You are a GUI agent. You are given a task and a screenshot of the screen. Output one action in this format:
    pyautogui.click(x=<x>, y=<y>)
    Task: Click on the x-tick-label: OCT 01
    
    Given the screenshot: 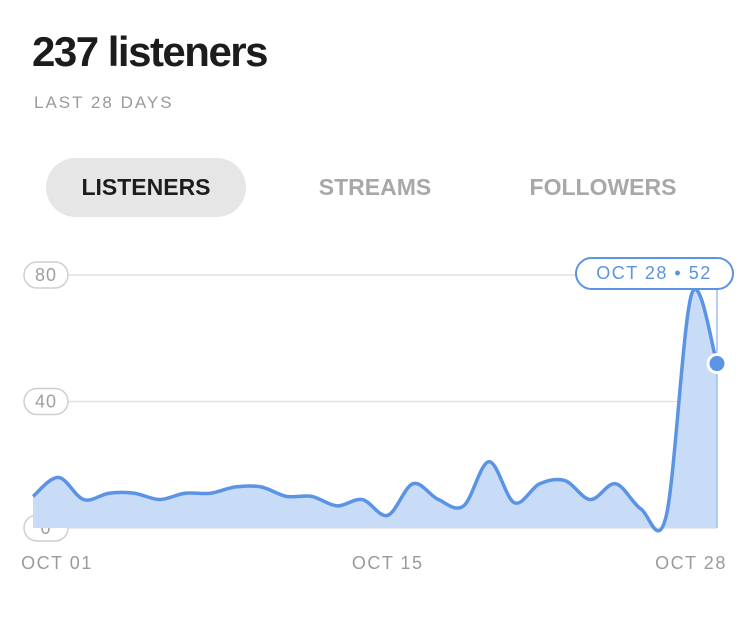 What is the action you would take?
    pyautogui.click(x=57, y=563)
    